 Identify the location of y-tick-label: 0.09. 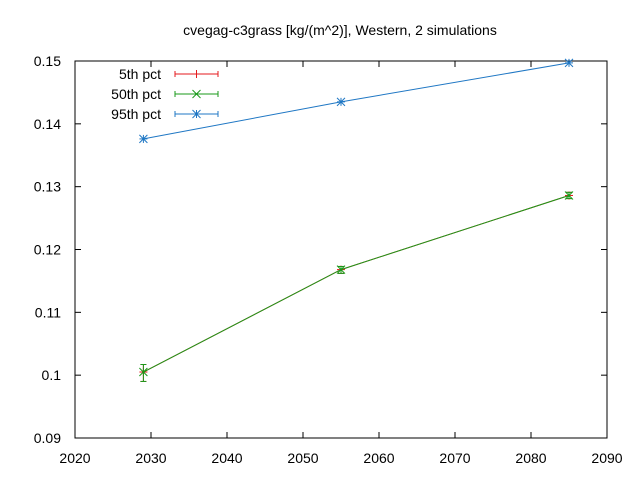
(47, 438).